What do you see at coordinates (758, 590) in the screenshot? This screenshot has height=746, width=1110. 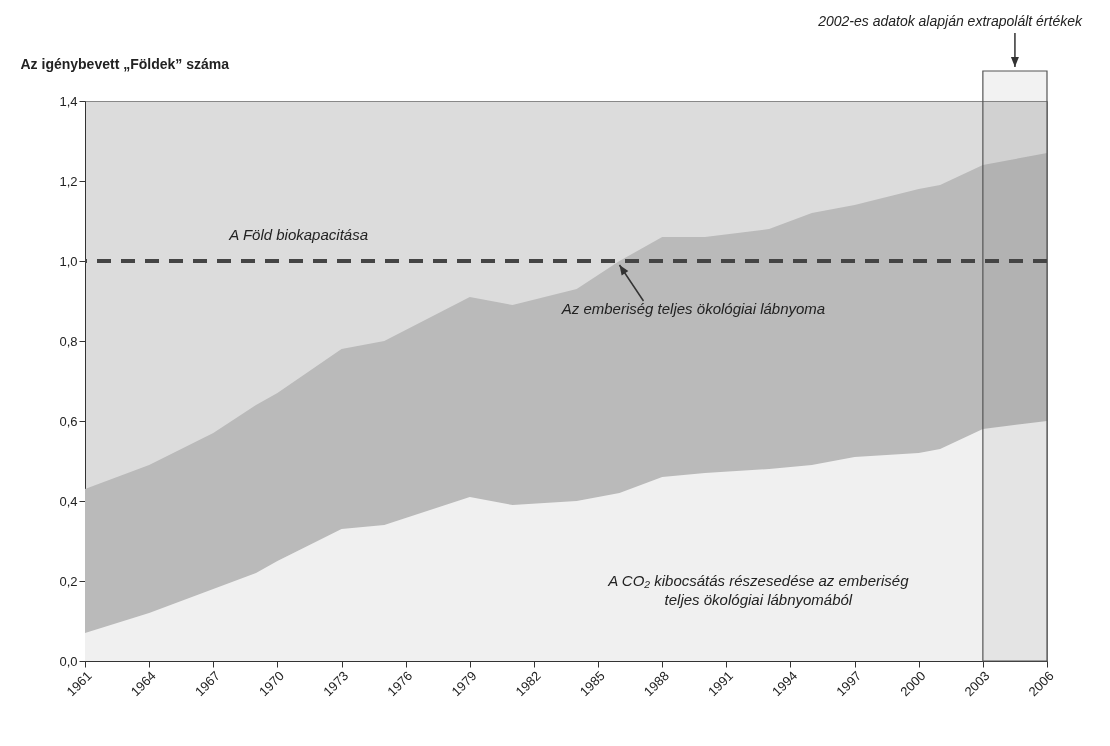 I see `series-label: A CO₂ kibocsátás részesedése az emberiség teljes ökológiai lábnyomából` at bounding box center [758, 590].